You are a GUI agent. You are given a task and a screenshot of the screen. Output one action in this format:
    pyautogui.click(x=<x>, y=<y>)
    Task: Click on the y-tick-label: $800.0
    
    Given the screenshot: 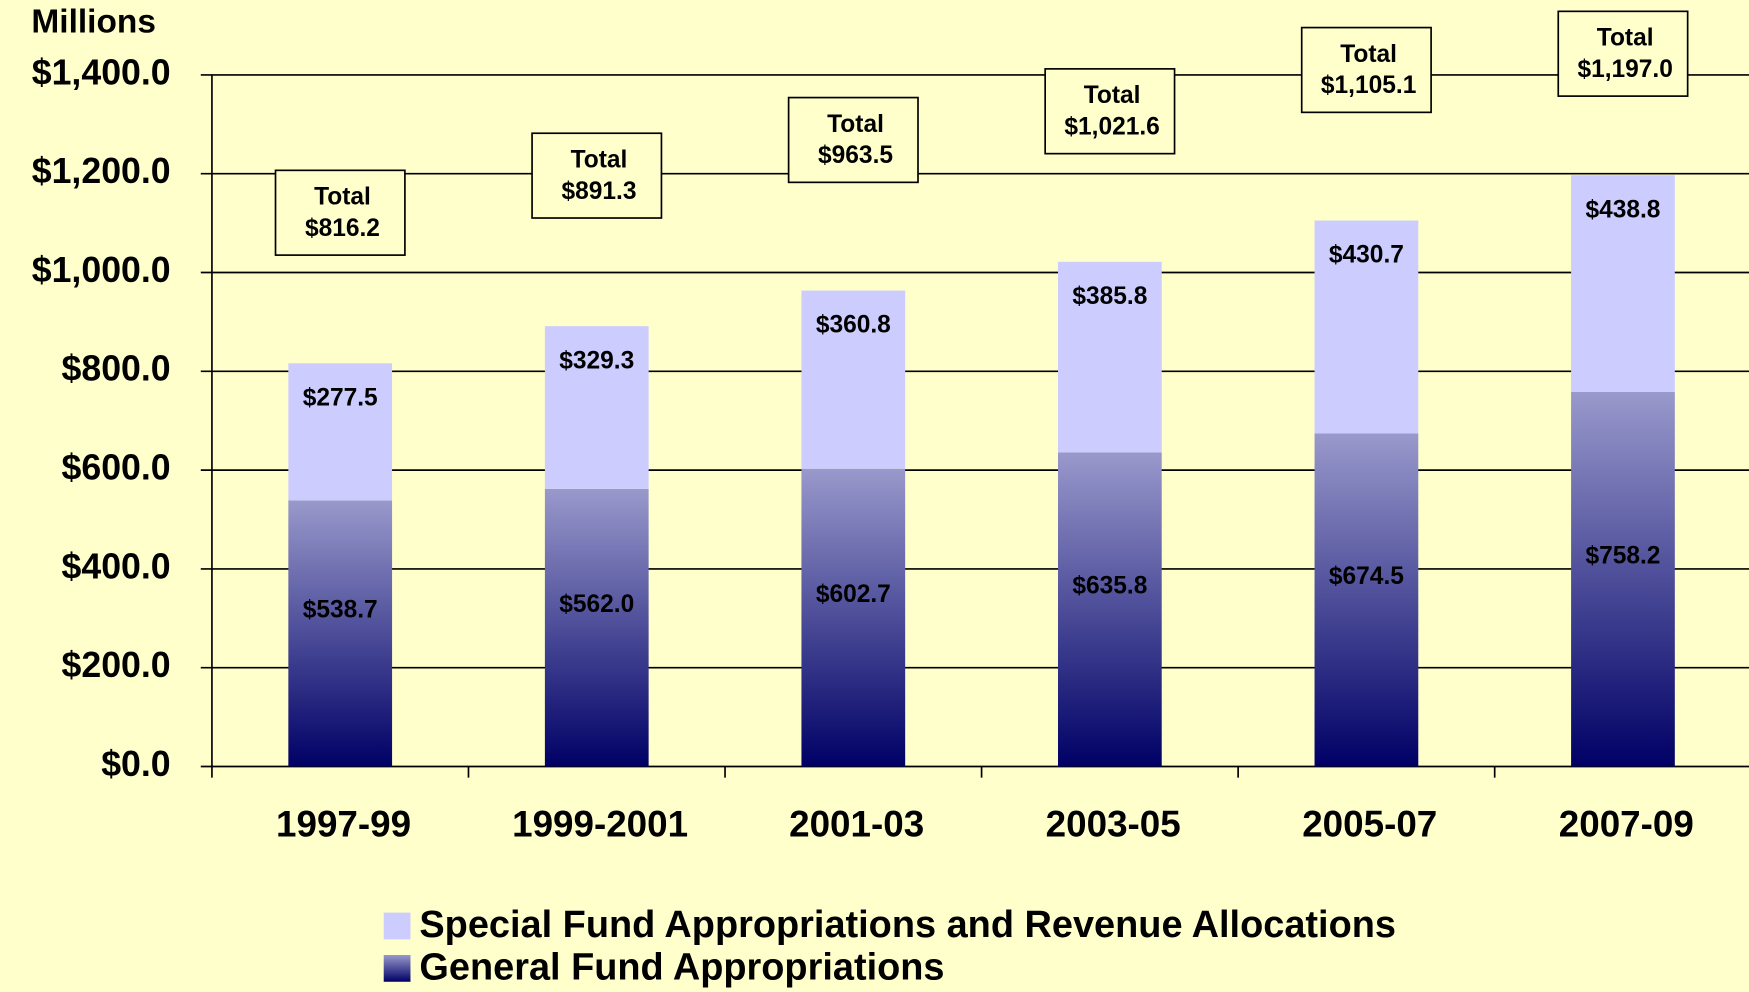 What is the action you would take?
    pyautogui.click(x=116, y=369)
    